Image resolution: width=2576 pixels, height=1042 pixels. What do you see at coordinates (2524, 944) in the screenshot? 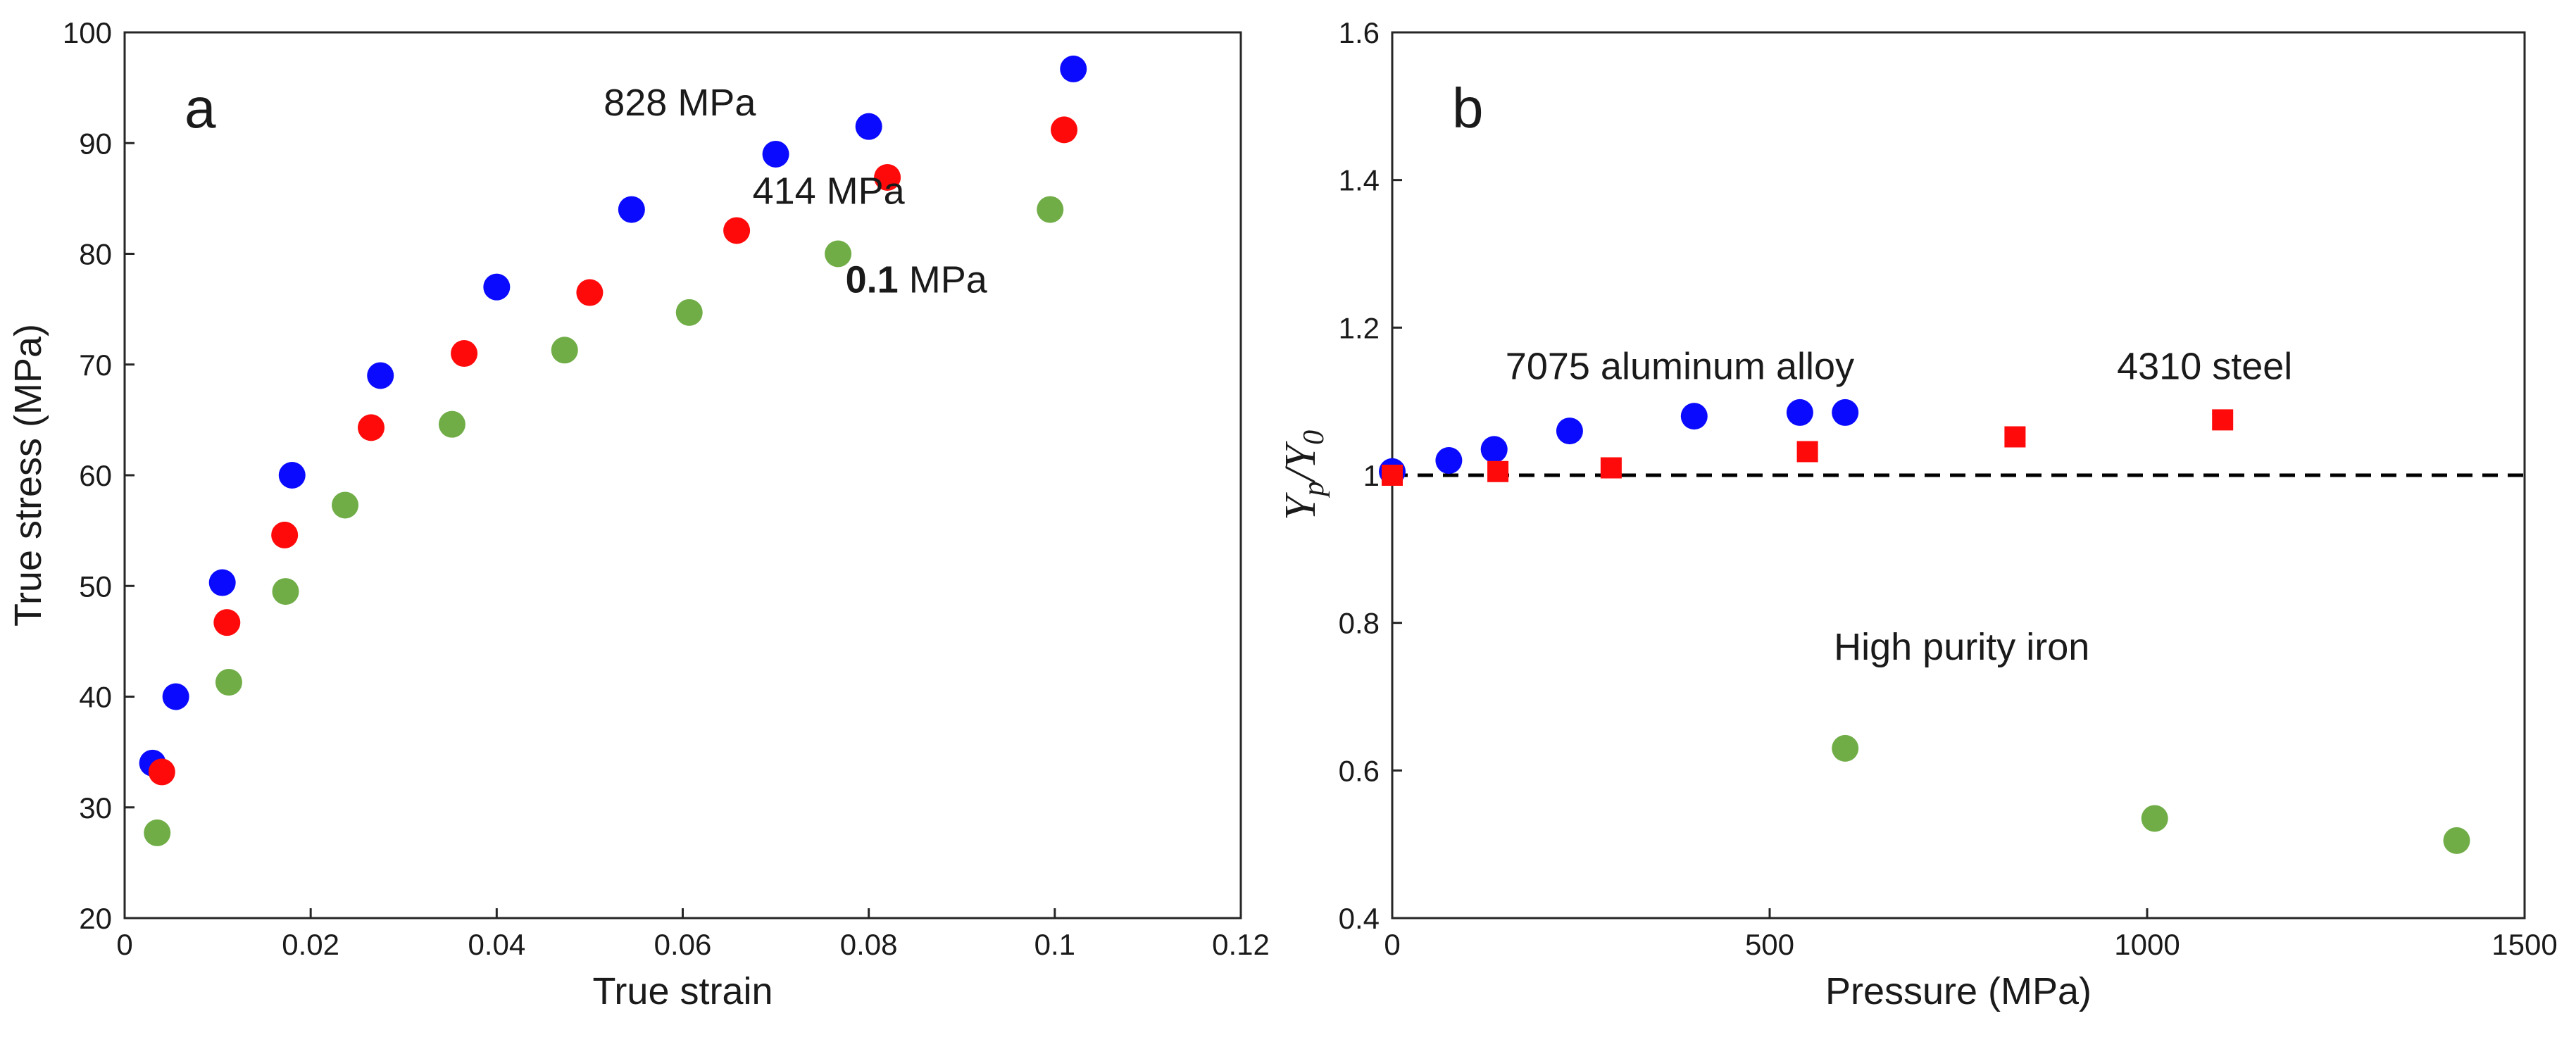
I see `x-tick-label: 1500` at bounding box center [2524, 944].